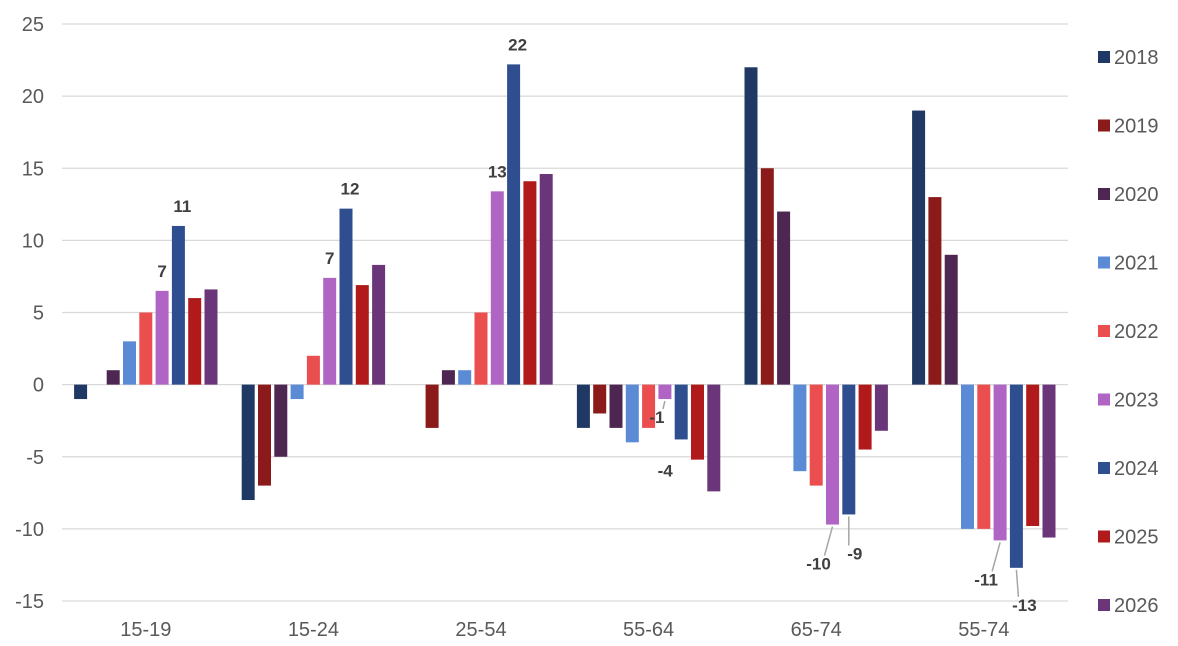  I want to click on x-tick-label: 65-74, so click(816, 630).